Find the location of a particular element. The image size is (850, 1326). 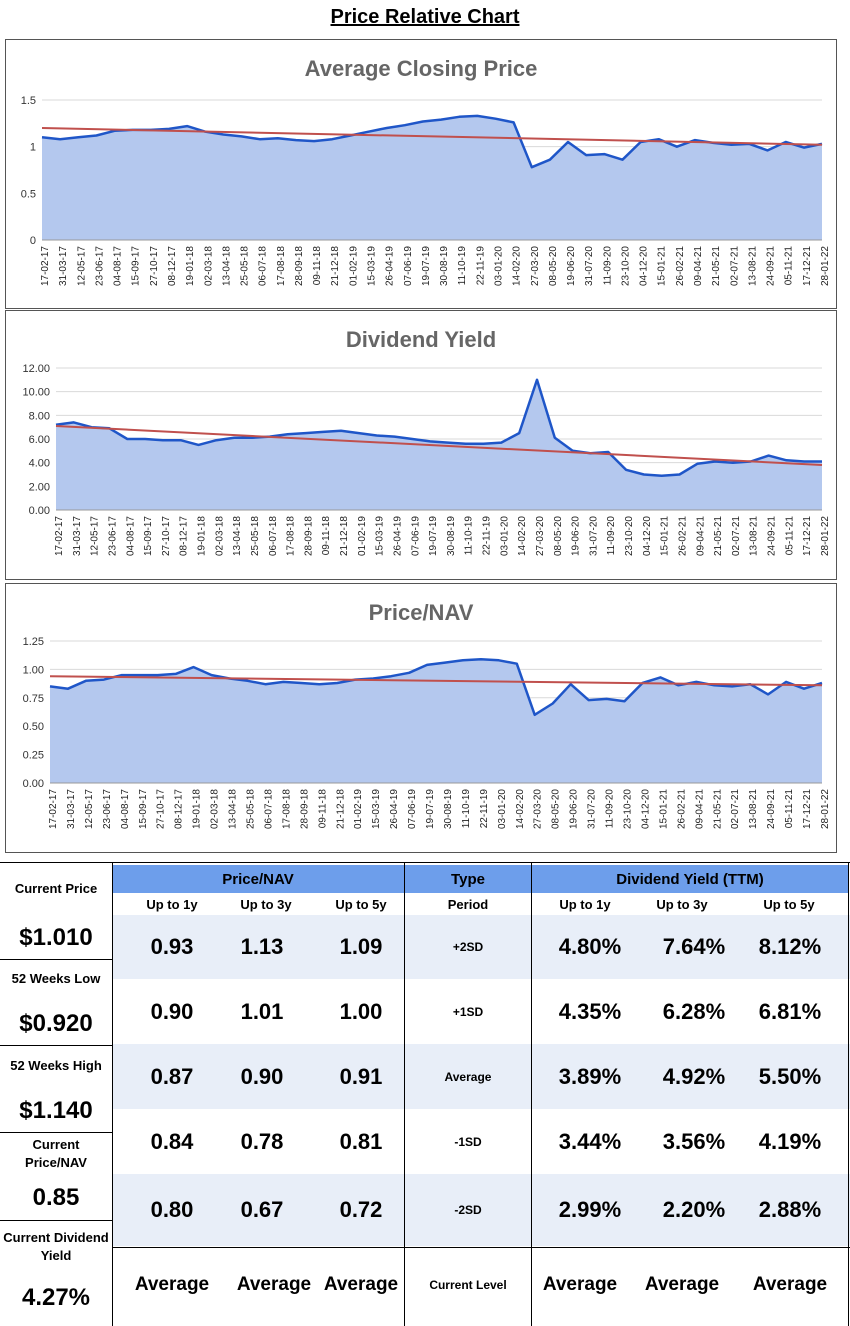

y-tick-label: 0.50 is located at coordinates (33, 727).